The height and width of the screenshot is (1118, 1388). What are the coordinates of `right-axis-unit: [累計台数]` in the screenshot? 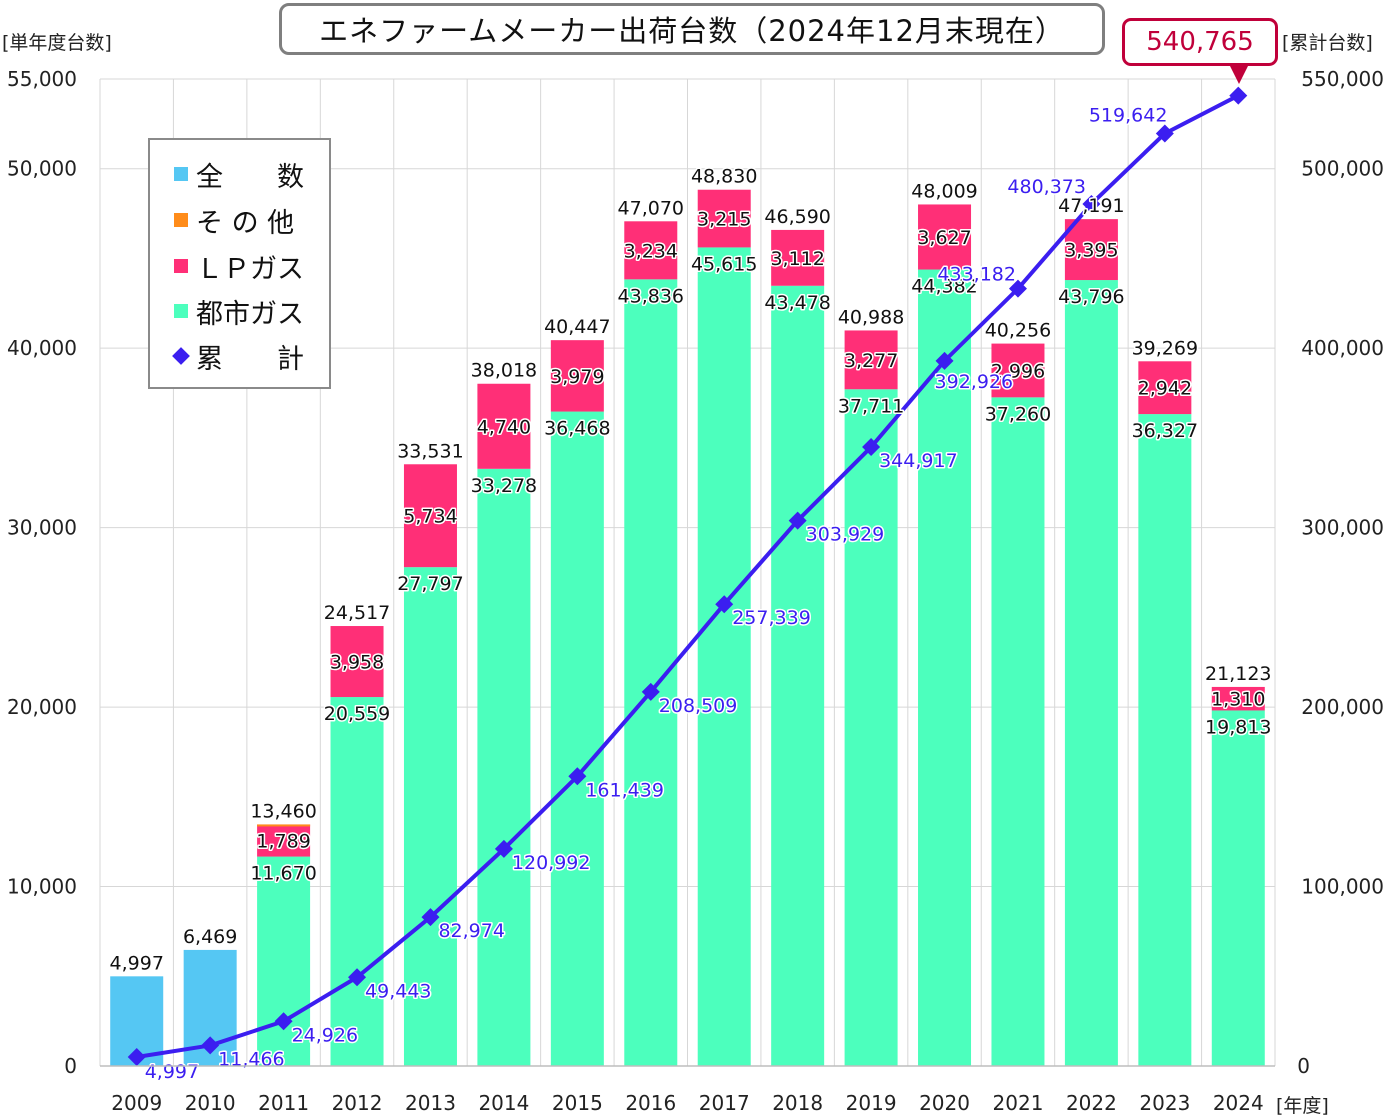 It's located at (1327, 43).